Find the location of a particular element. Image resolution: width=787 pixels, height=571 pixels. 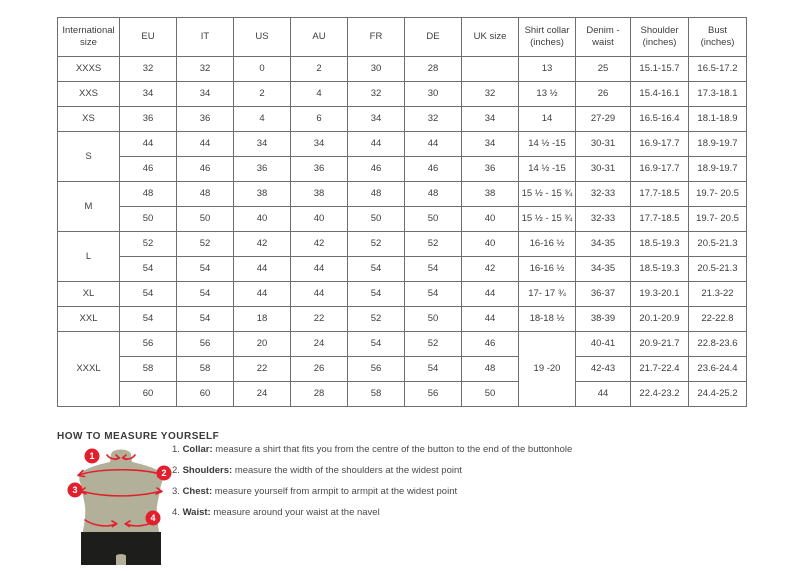

table-cell: XL is located at coordinates (88, 294).